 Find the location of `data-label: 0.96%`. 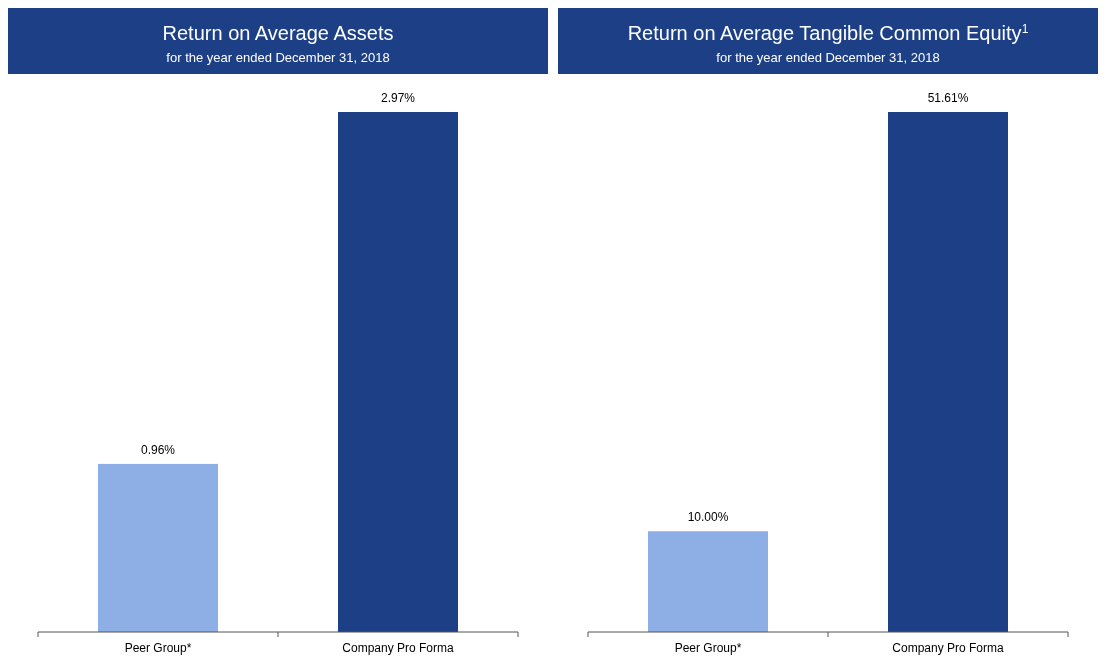

data-label: 0.96% is located at coordinates (158, 449).